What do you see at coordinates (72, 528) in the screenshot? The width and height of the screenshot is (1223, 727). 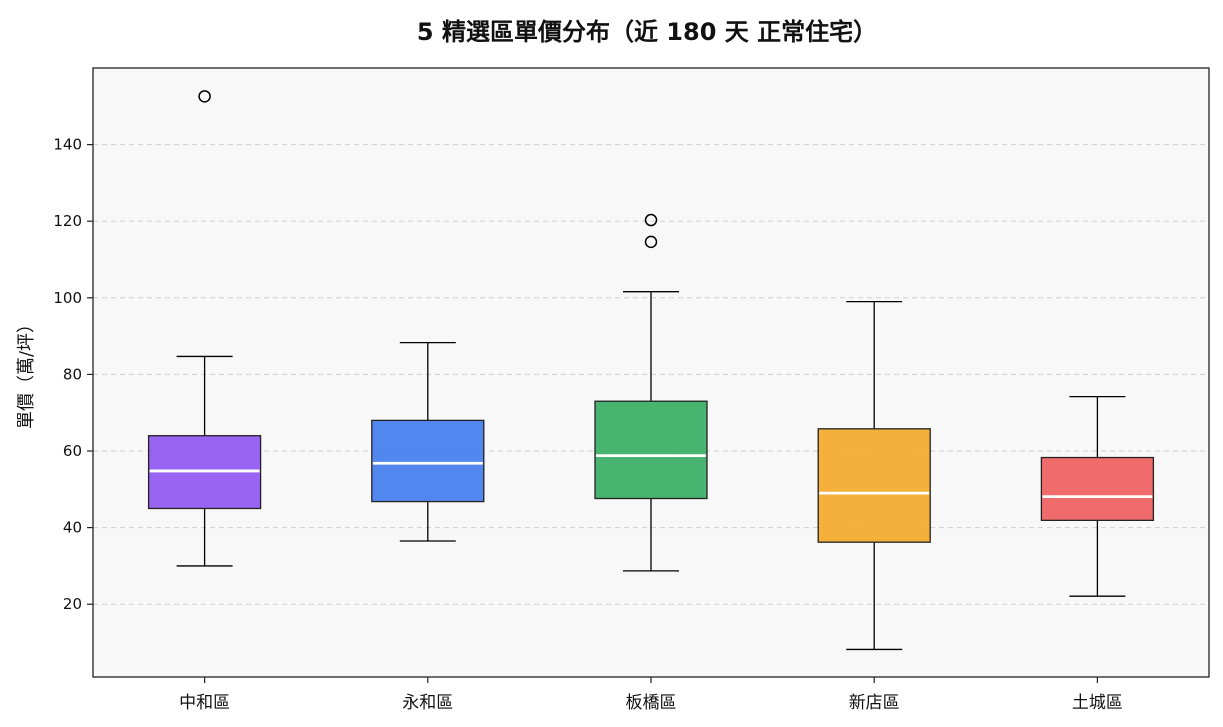 I see `y-tick-label: 40` at bounding box center [72, 528].